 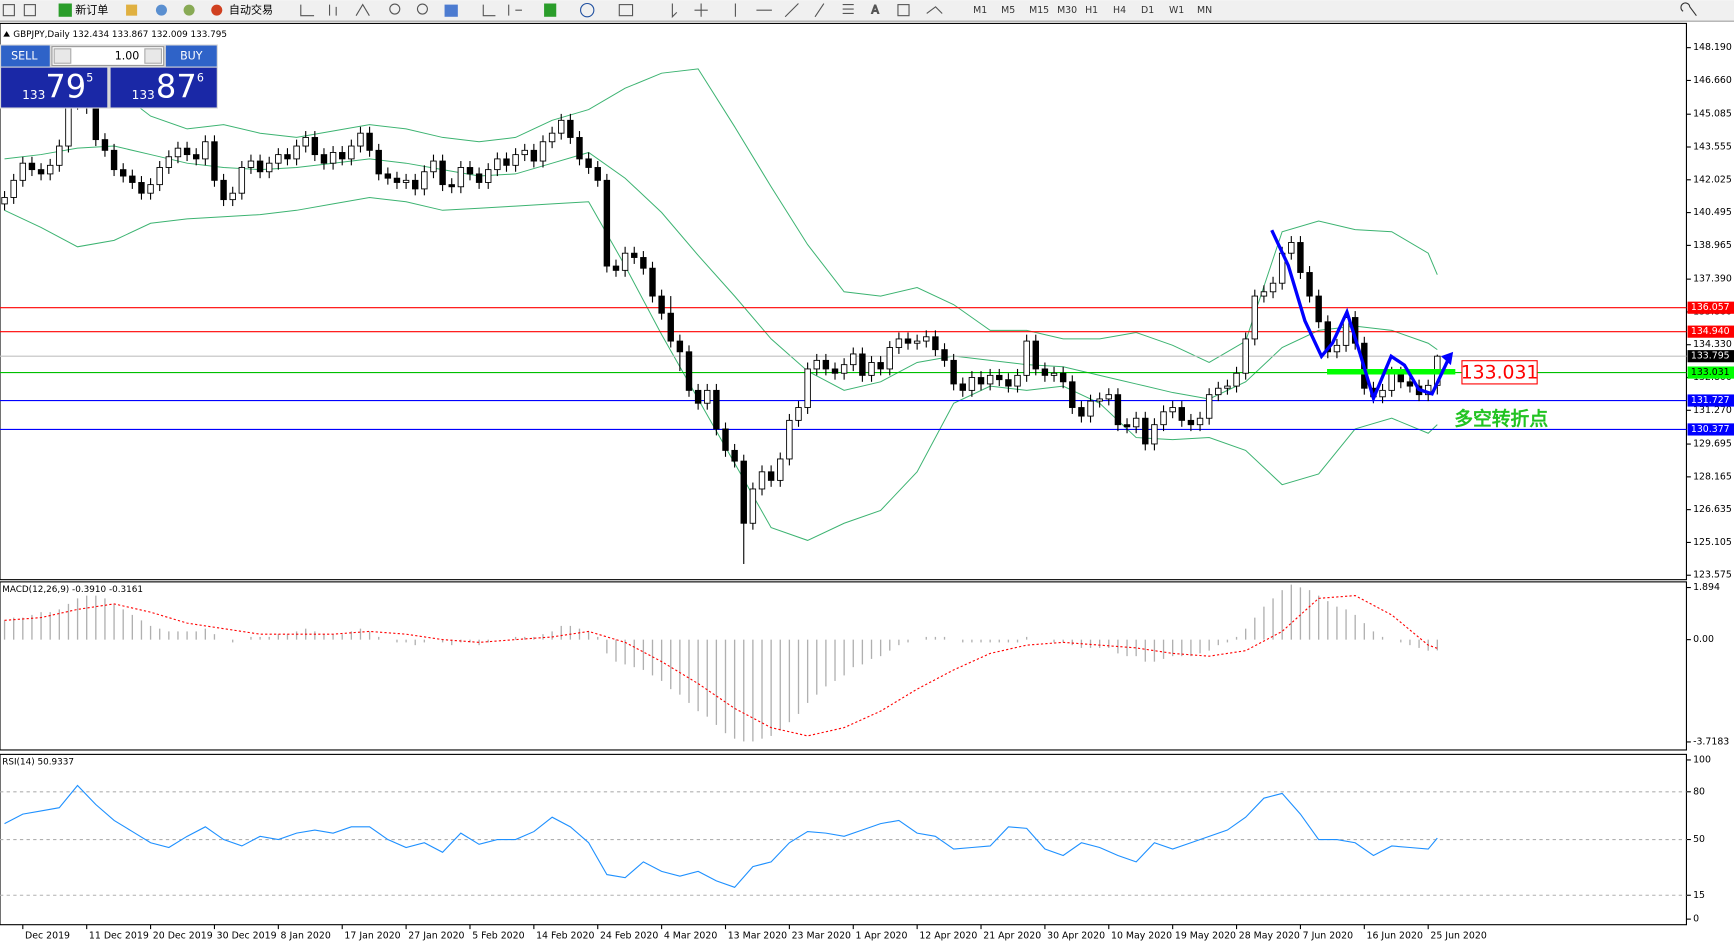 What do you see at coordinates (1176, 10) in the screenshot?
I see `timeframe-button: W1` at bounding box center [1176, 10].